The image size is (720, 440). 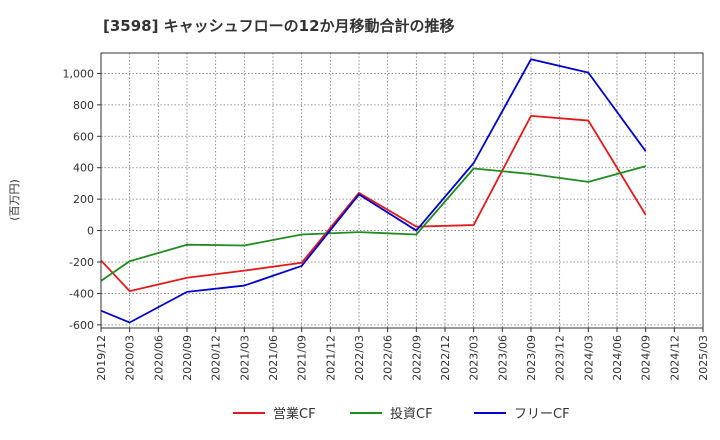 What do you see at coordinates (411, 414) in the screenshot?
I see `legend-label: 投資CF` at bounding box center [411, 414].